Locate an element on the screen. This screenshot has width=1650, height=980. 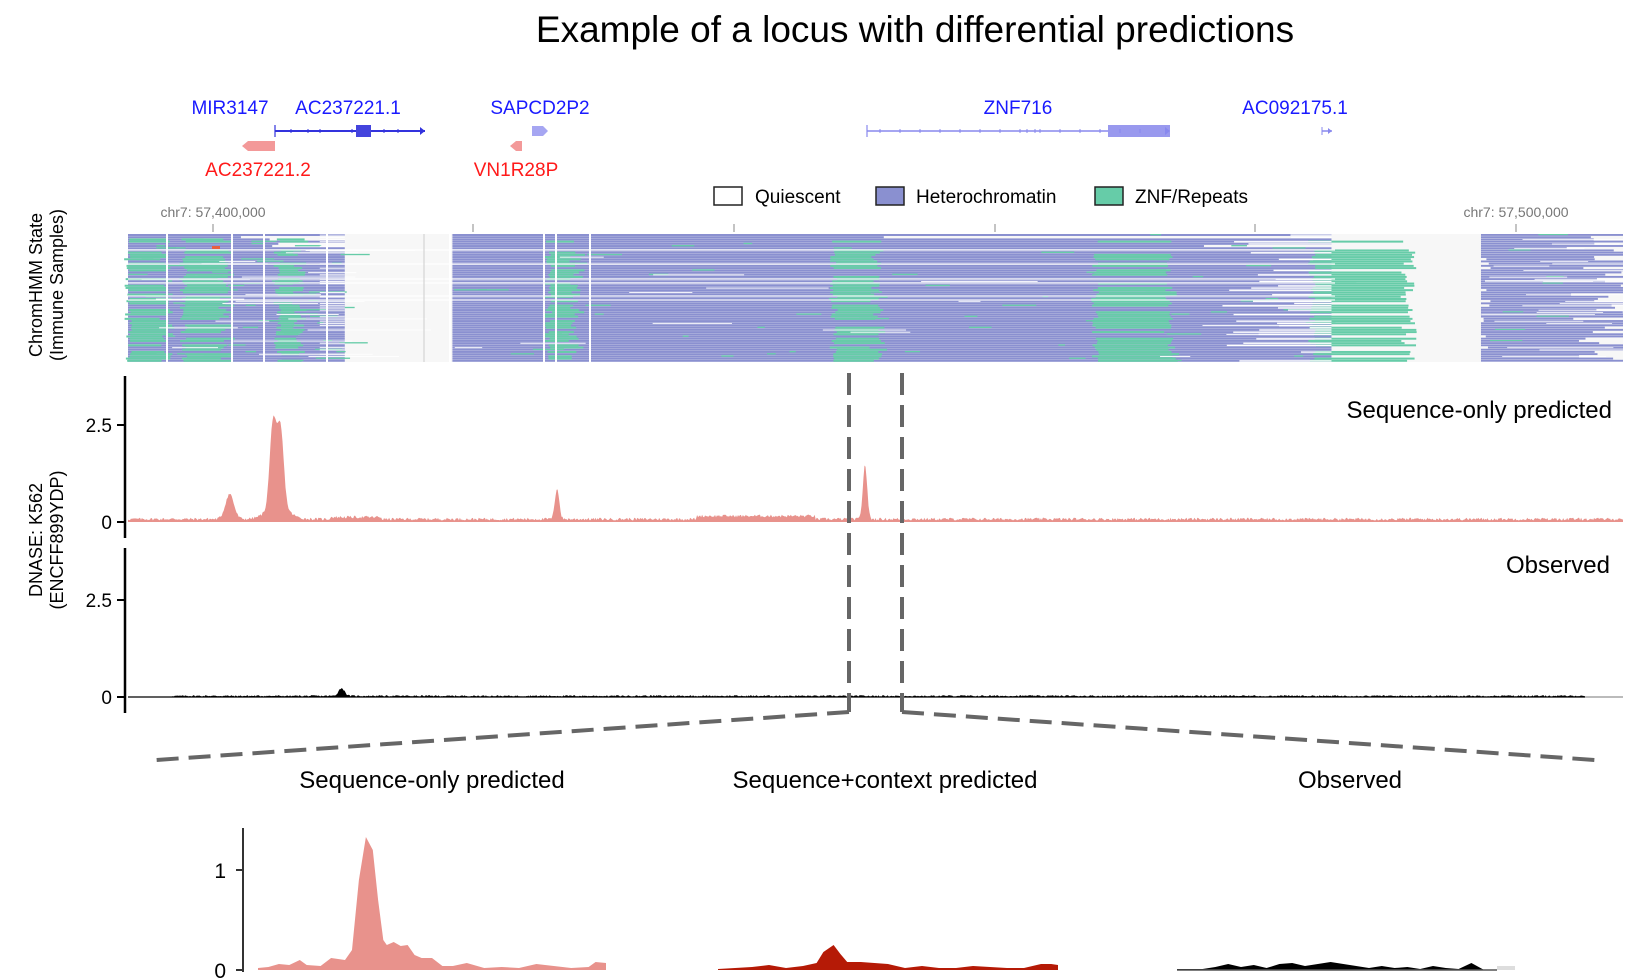
gene-body is located at coordinates (516, 146).